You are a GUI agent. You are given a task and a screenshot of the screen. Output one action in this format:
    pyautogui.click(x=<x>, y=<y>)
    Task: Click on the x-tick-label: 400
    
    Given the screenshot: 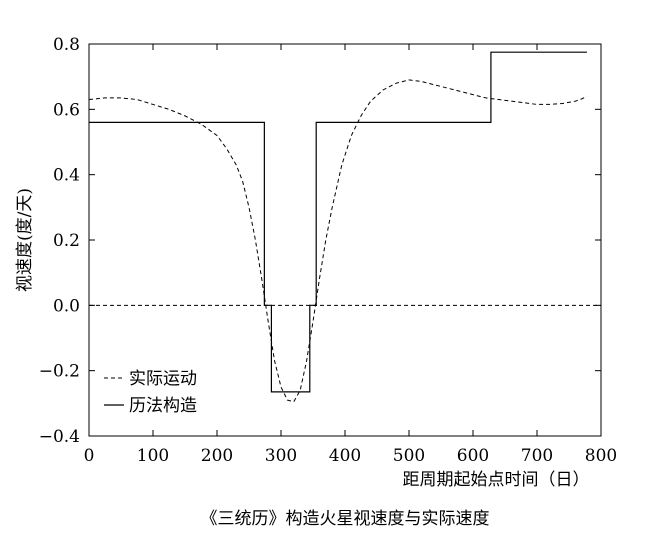 What is the action you would take?
    pyautogui.click(x=345, y=456)
    